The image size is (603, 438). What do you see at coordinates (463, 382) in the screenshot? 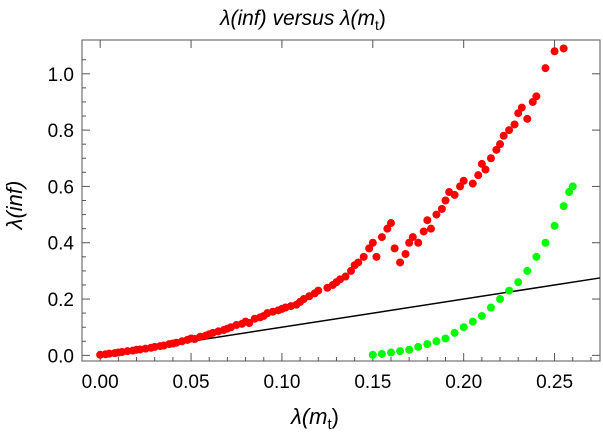
I see `x-tick-label: 0.20` at bounding box center [463, 382].